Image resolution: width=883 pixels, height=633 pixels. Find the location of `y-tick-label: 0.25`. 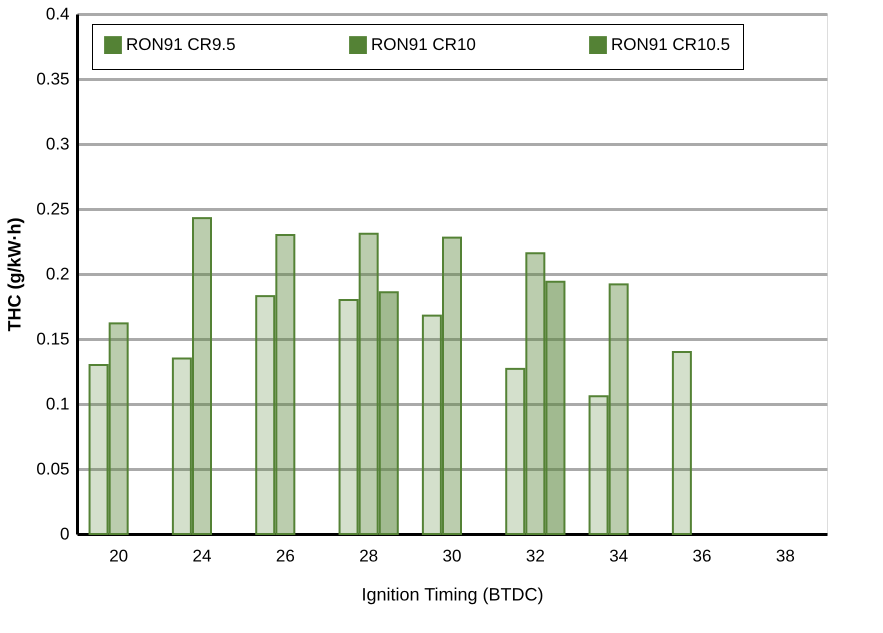

y-tick-label: 0.25 is located at coordinates (53, 209).